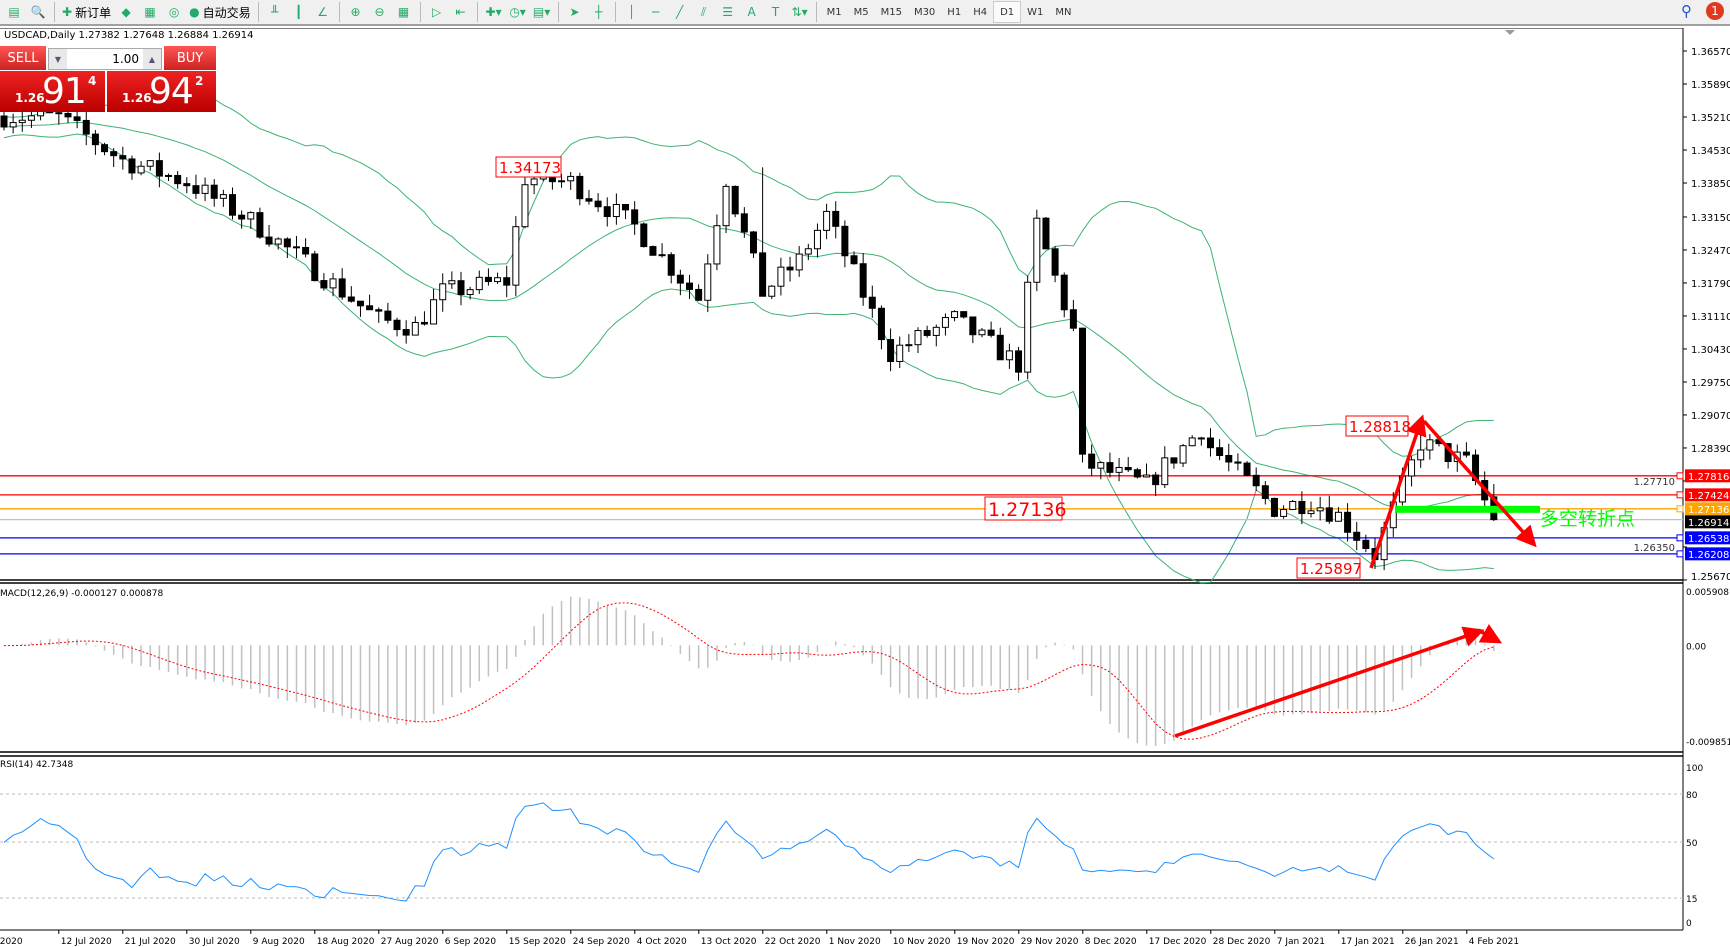 Image resolution: width=1730 pixels, height=947 pixels. What do you see at coordinates (38, 12) in the screenshot?
I see `zoom-search-button: 🔍` at bounding box center [38, 12].